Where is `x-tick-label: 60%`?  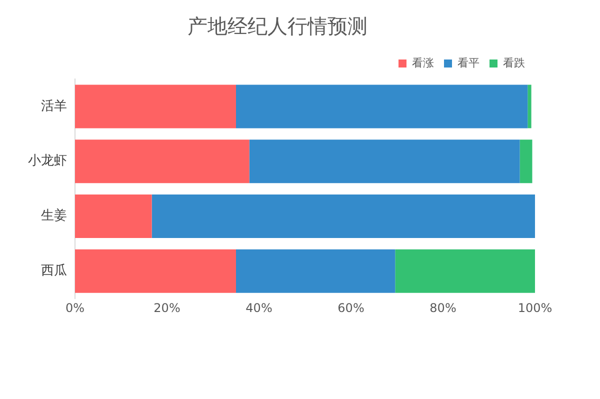 x-tick-label: 60% is located at coordinates (351, 307).